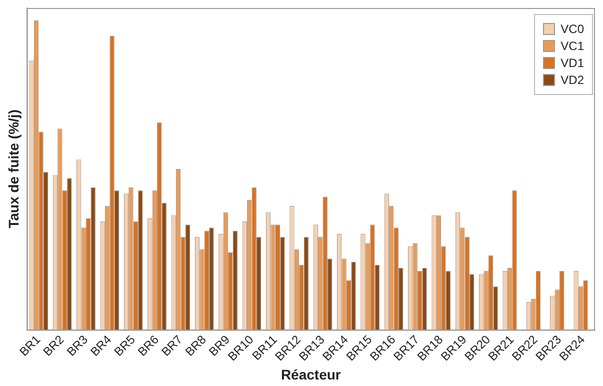 This screenshot has height=386, width=603. Describe the element at coordinates (30, 345) in the screenshot. I see `x-tick-label: BR1` at that location.